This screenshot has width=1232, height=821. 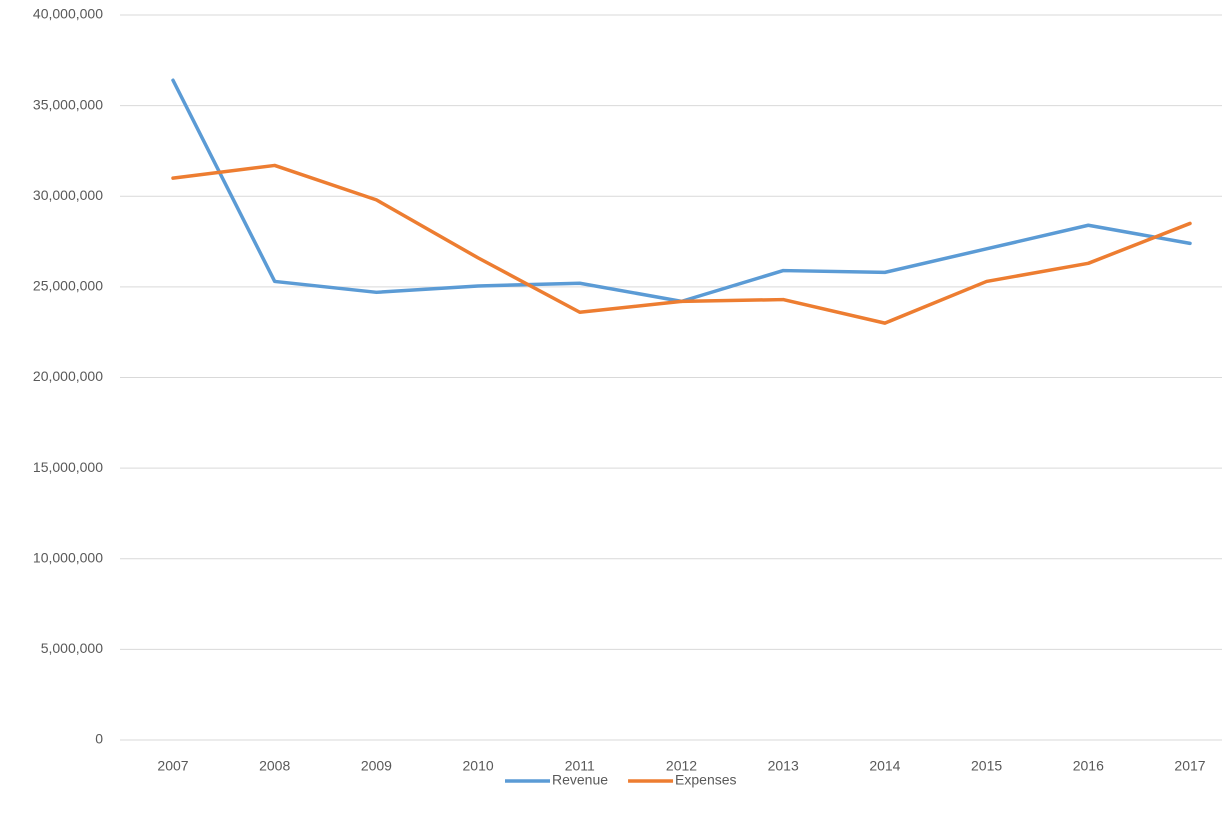 What do you see at coordinates (99, 739) in the screenshot?
I see `y-tick-label: 0` at bounding box center [99, 739].